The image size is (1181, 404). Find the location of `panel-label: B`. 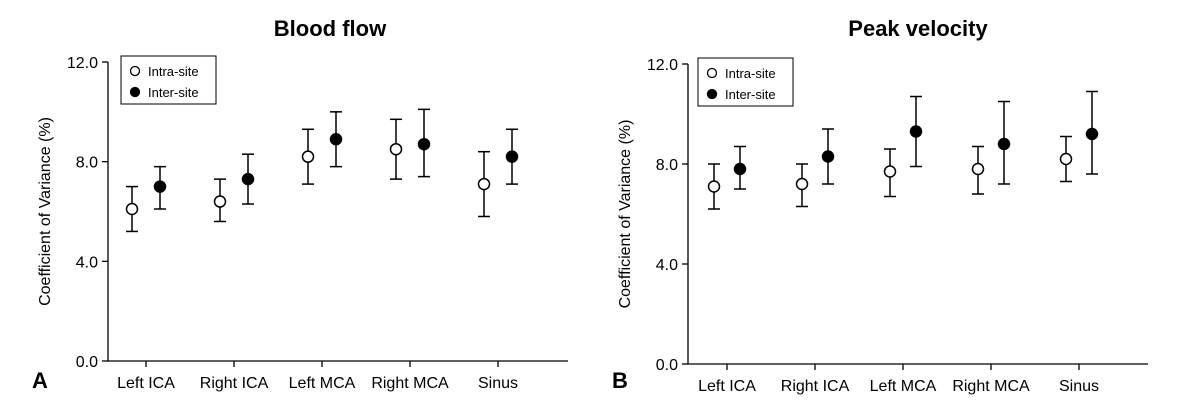

panel-label: B is located at coordinates (620, 380).